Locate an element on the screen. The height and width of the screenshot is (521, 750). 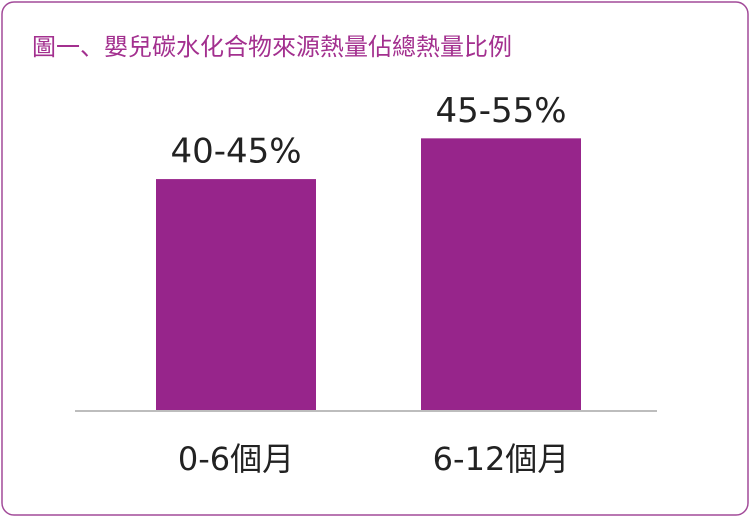
x-tick-label: 0-6個月 is located at coordinates (236, 459).